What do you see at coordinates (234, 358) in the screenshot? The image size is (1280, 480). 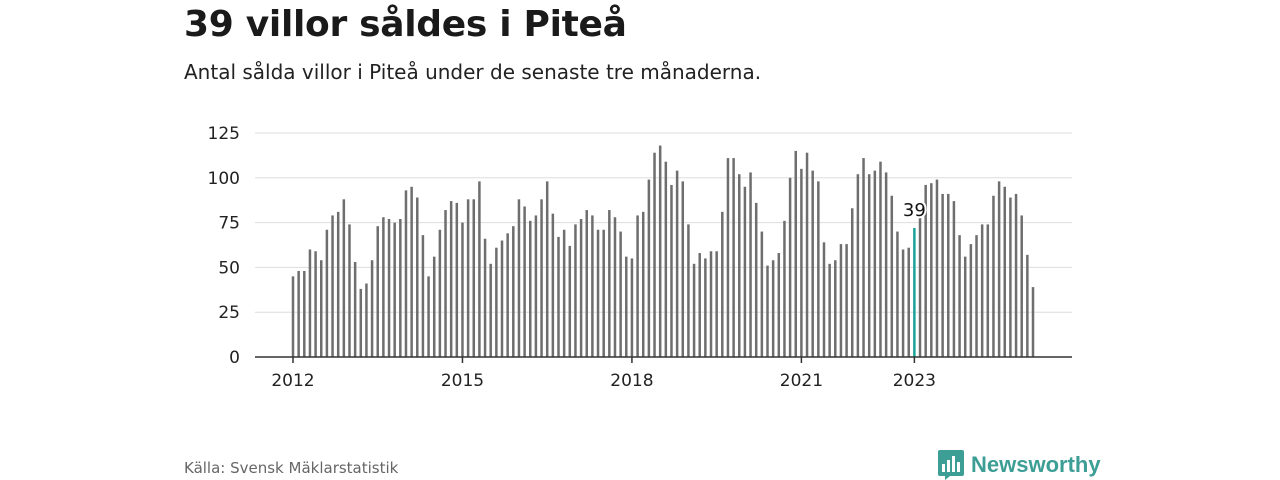 I see `y-tick-label: 0` at bounding box center [234, 358].